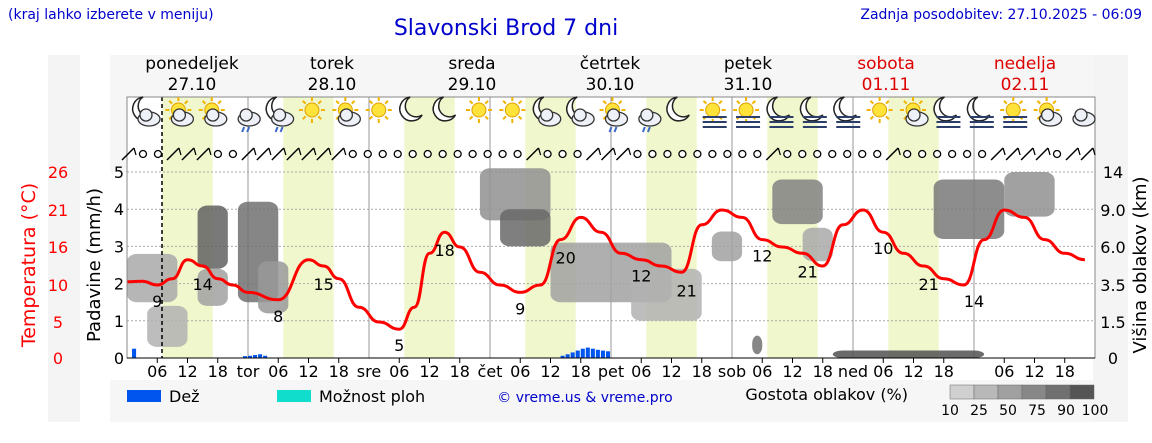 The image size is (1152, 443). What do you see at coordinates (1095, 411) in the screenshot?
I see `cloud-legend-value: 100` at bounding box center [1095, 411].